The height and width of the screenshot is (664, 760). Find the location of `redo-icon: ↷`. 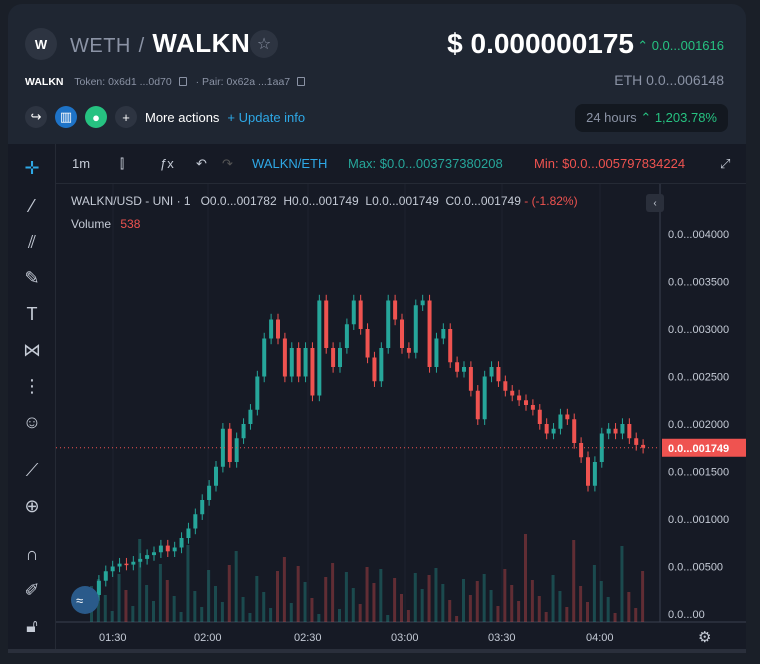

redo-icon: ↷ is located at coordinates (227, 163).